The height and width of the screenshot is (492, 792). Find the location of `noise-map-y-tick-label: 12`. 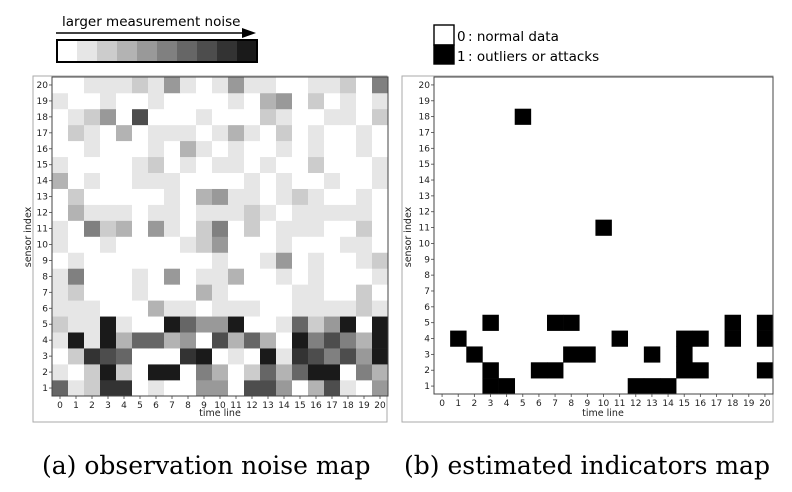

noise-map-y-tick-label: 12 is located at coordinates (42, 214).